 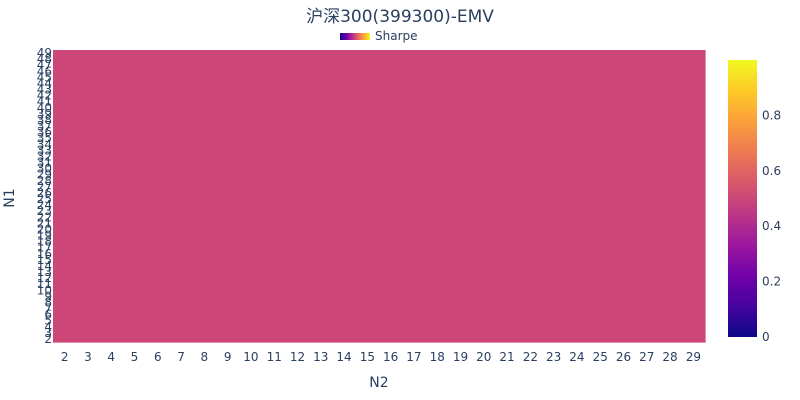 What do you see at coordinates (44, 83) in the screenshot?
I see `y-tick-label: 44` at bounding box center [44, 83].